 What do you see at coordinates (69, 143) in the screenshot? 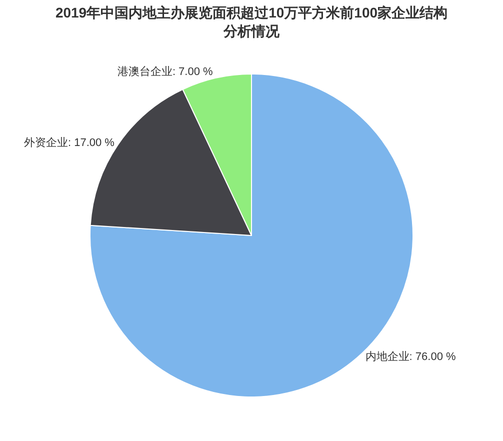
I see `slice-label: 外资企业: 17.00 %` at bounding box center [69, 143].